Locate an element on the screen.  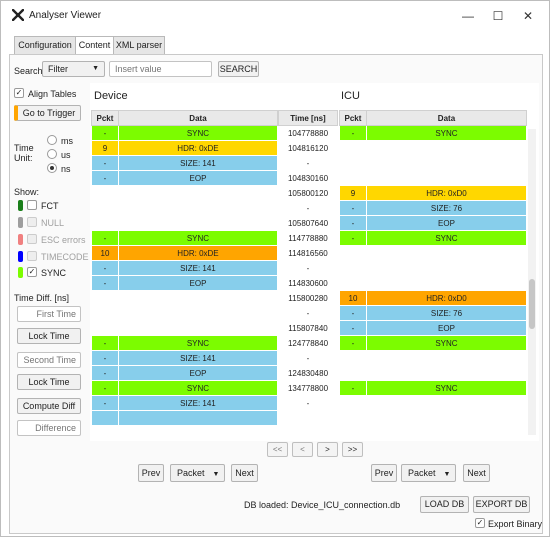
esc-errors-checkbox is located at coordinates (32, 239).